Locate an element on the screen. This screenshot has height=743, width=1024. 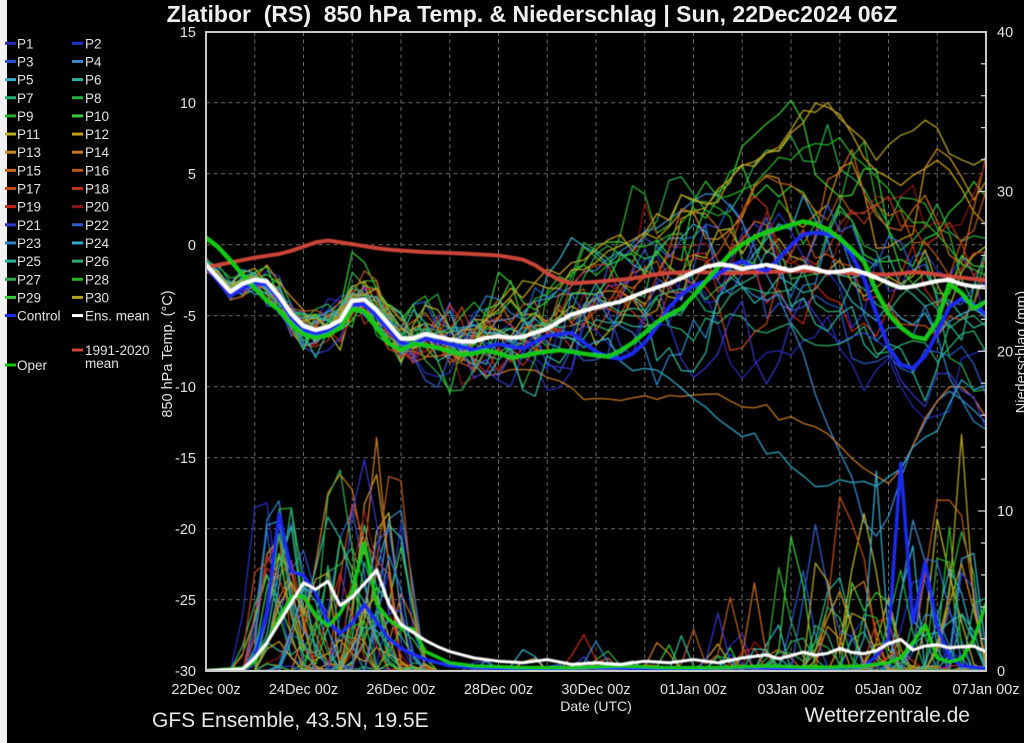
svg-text: 30 is located at coordinates (1005, 193).